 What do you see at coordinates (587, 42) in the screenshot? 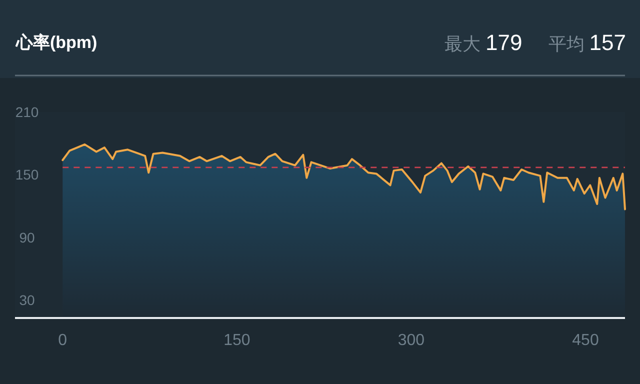
I see `text: 平均 157` at bounding box center [587, 42].